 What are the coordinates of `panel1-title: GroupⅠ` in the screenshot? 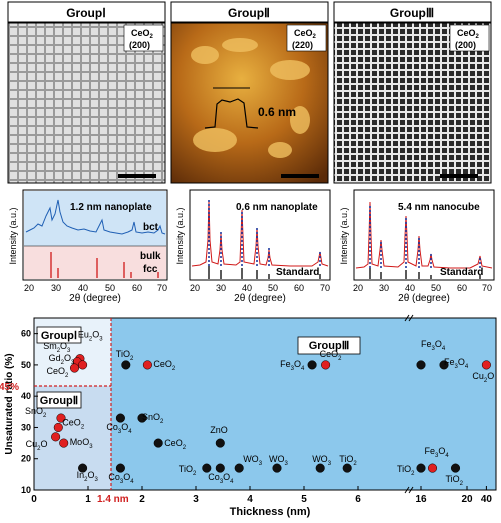 It's located at (86, 13).